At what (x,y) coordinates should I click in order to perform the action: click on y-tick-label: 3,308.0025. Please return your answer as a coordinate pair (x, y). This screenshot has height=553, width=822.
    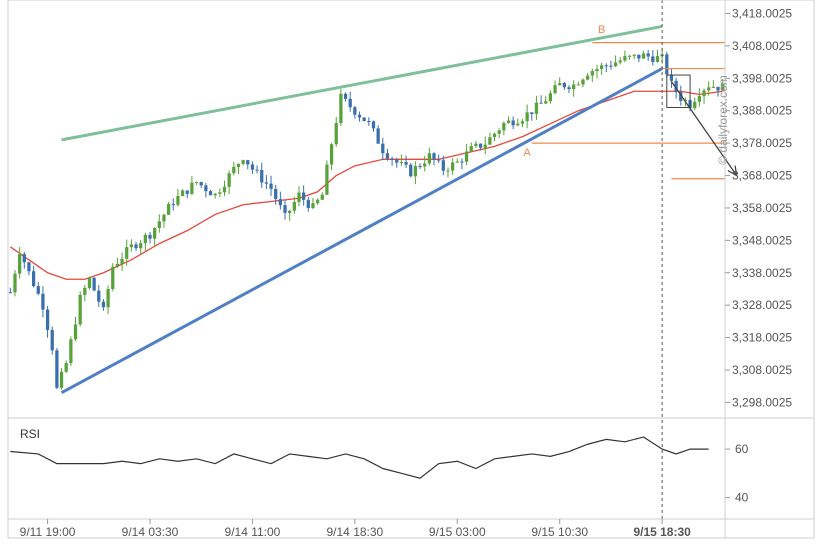
    Looking at the image, I should click on (762, 370).